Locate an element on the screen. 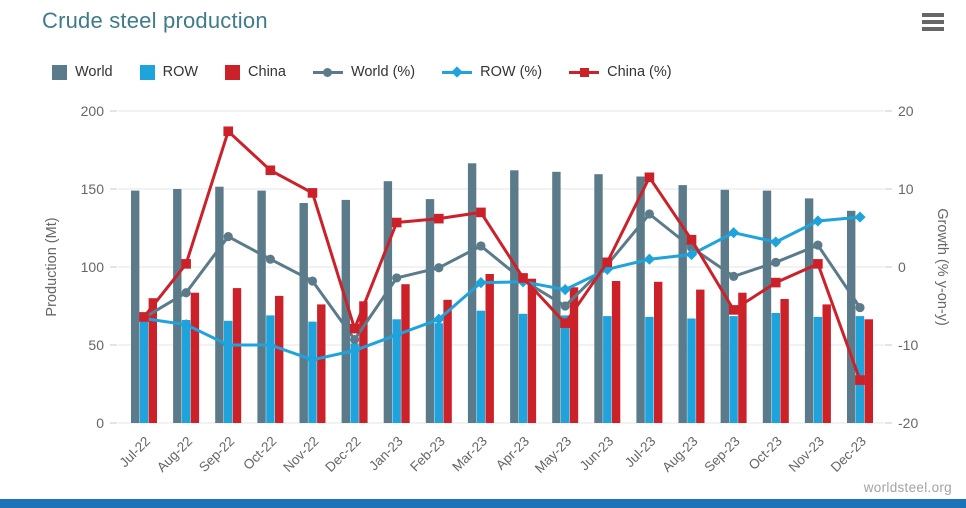 The image size is (966, 508). point-china--aug-22 is located at coordinates (186, 264).